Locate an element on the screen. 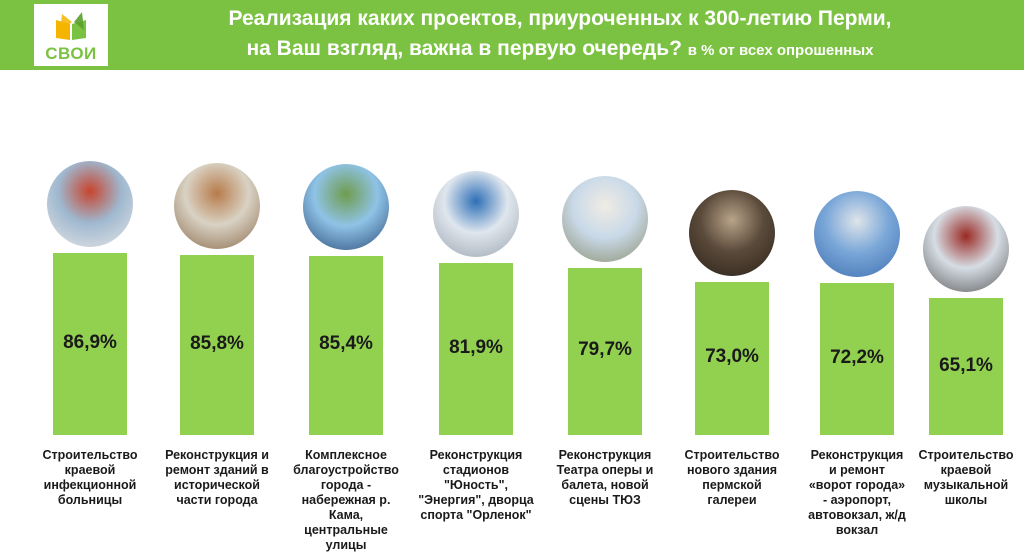 The width and height of the screenshot is (1024, 554). music-school-photo-icon is located at coordinates (966, 249).